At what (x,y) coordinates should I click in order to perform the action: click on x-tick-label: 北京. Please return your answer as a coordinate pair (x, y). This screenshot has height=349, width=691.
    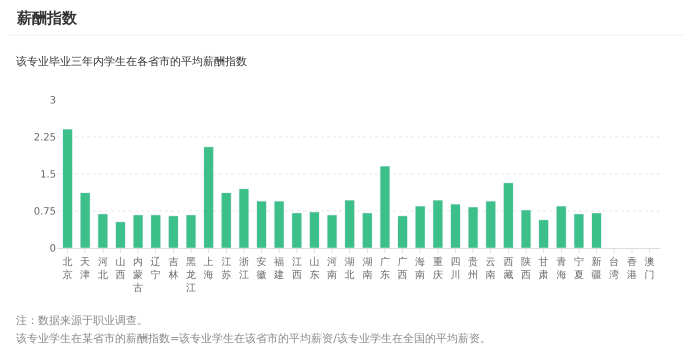
    Looking at the image, I should click on (67, 268).